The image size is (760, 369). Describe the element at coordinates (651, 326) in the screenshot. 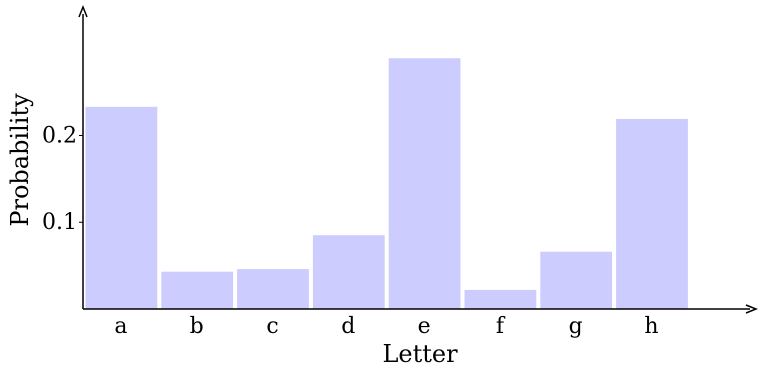

I see `x-tick-label-h: h` at that location.